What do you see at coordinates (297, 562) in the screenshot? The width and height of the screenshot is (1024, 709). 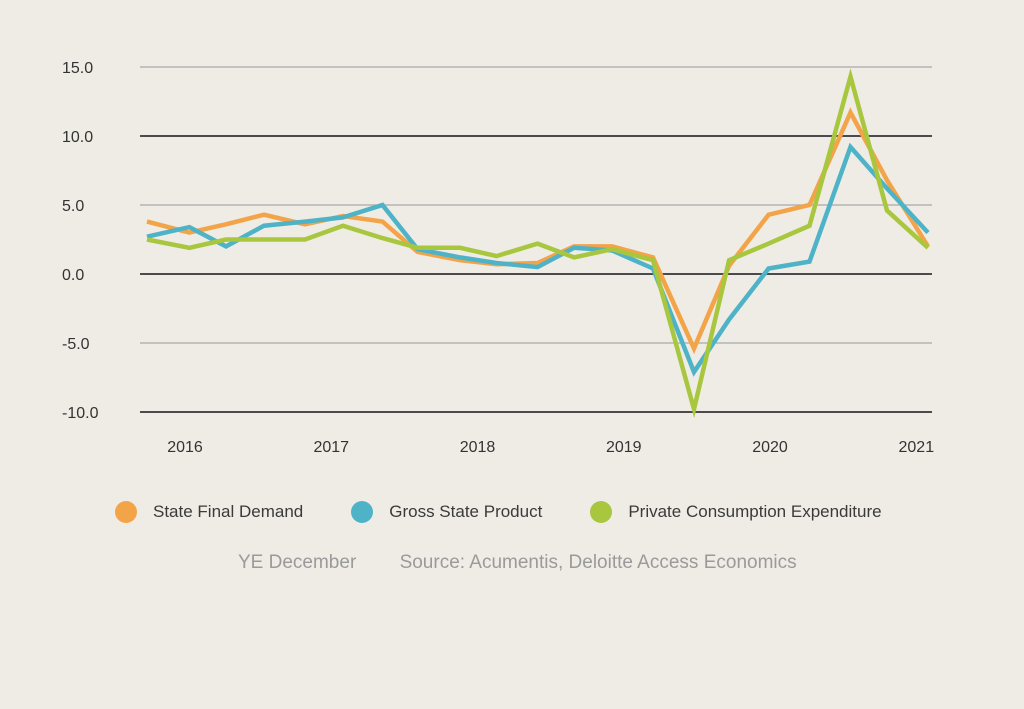 I see `period-note: YE December` at bounding box center [297, 562].